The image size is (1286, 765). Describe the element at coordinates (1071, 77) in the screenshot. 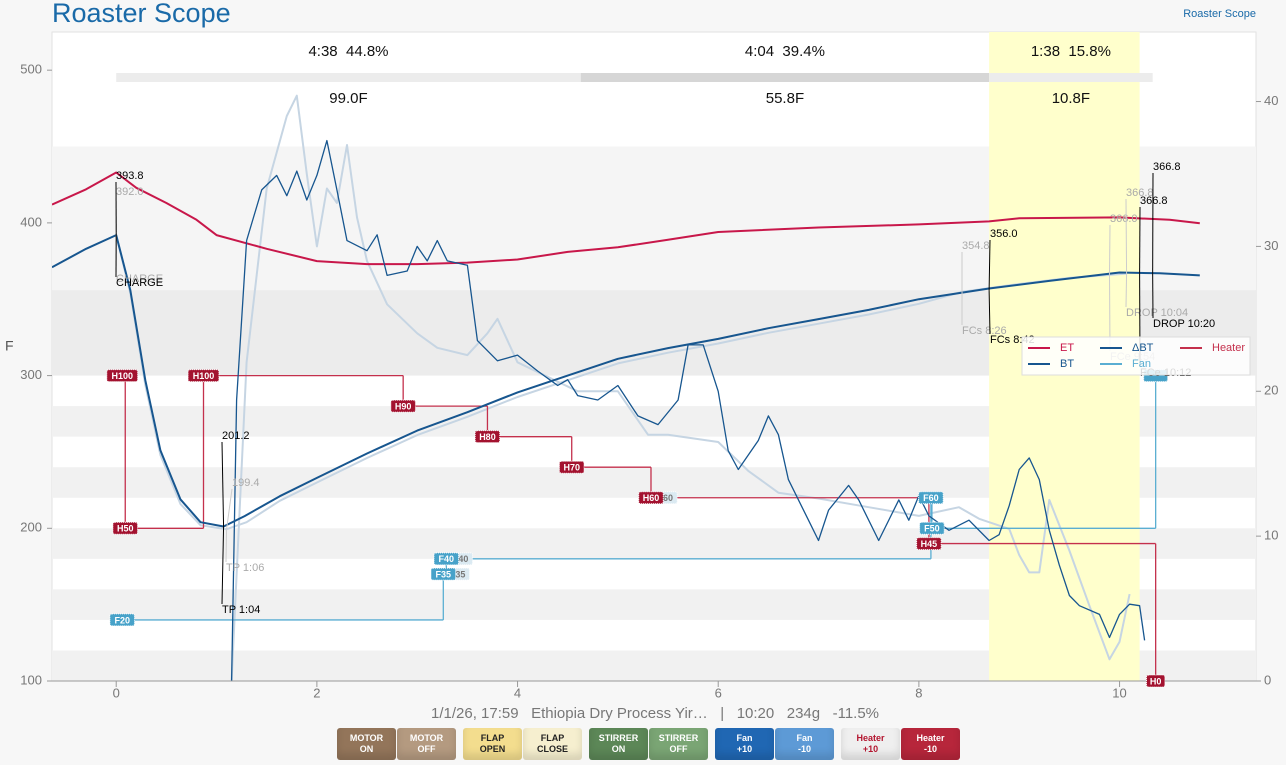

I see `phase-bar` at that location.